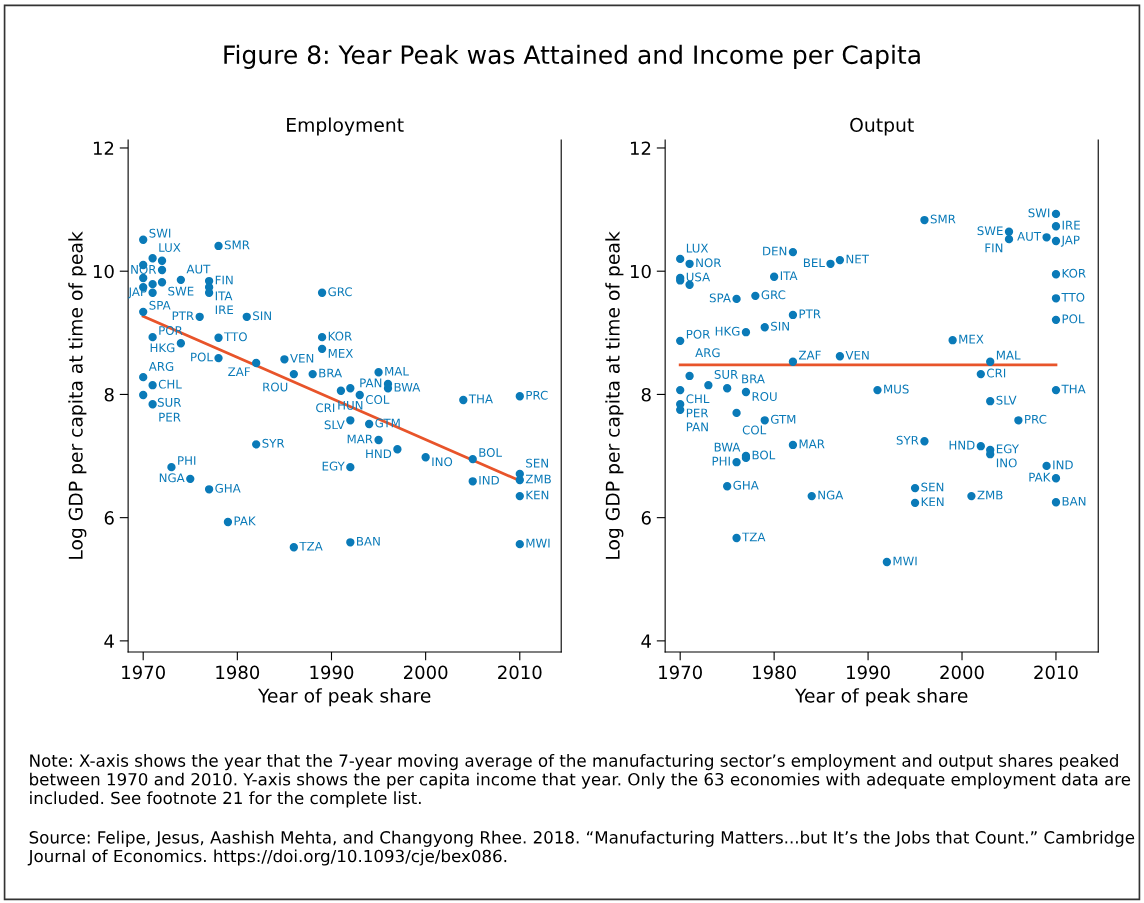  What do you see at coordinates (238, 672) in the screenshot?
I see `x-tick-label: 1980` at bounding box center [238, 672].